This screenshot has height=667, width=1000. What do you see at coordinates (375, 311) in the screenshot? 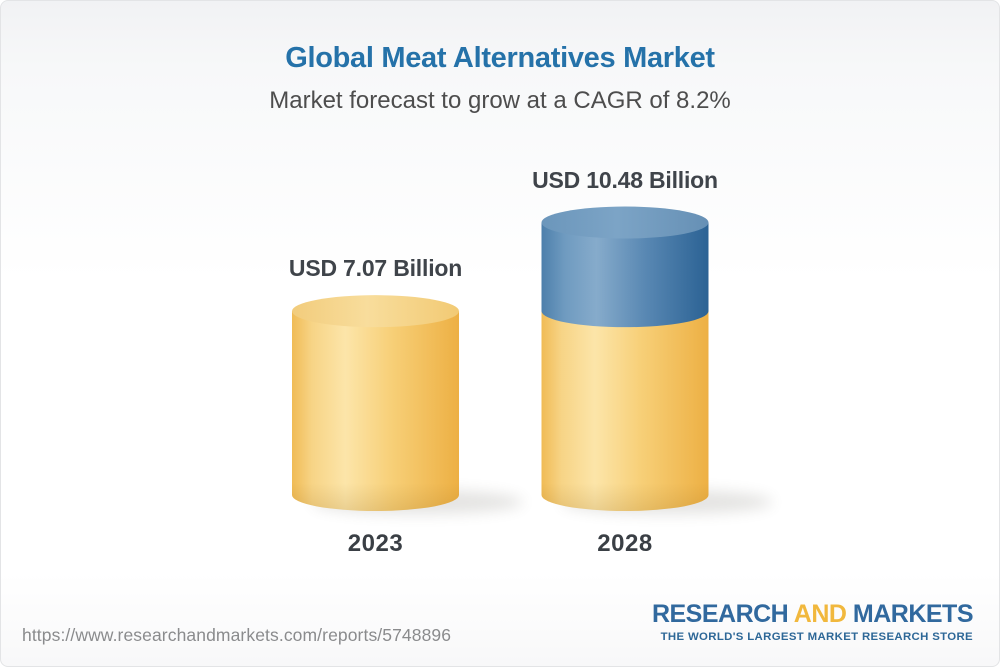
I see `bar-2023-top` at bounding box center [375, 311].